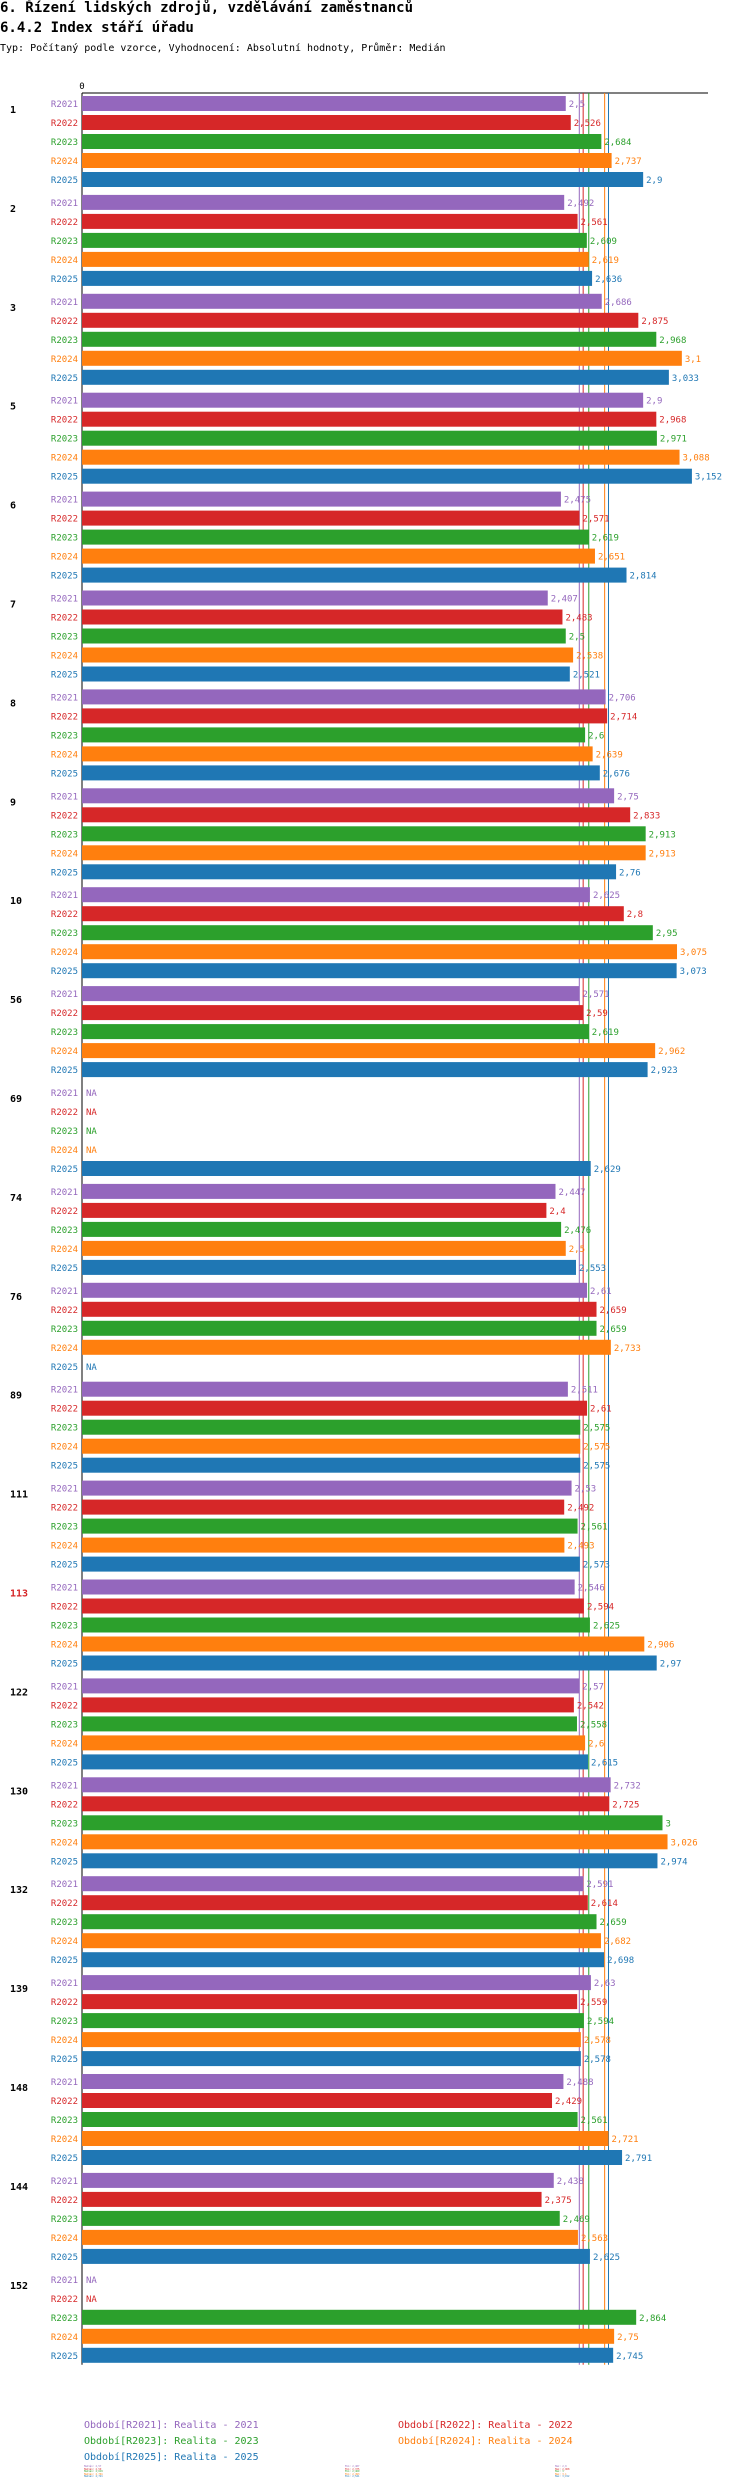  I want to click on data-label: 2,95, so click(667, 934).